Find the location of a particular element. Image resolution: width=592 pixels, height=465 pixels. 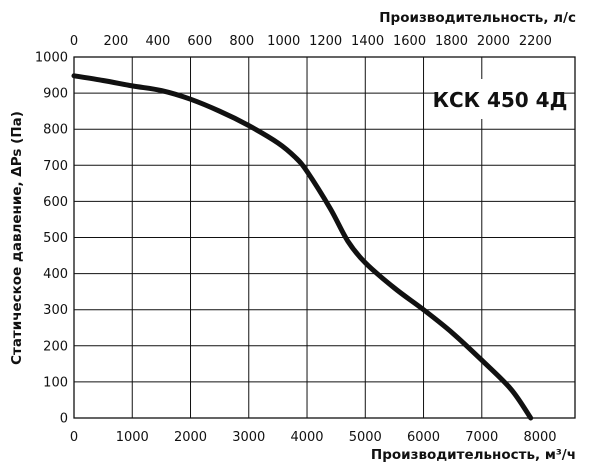

x2-tick-label: 1000 is located at coordinates (283, 41).